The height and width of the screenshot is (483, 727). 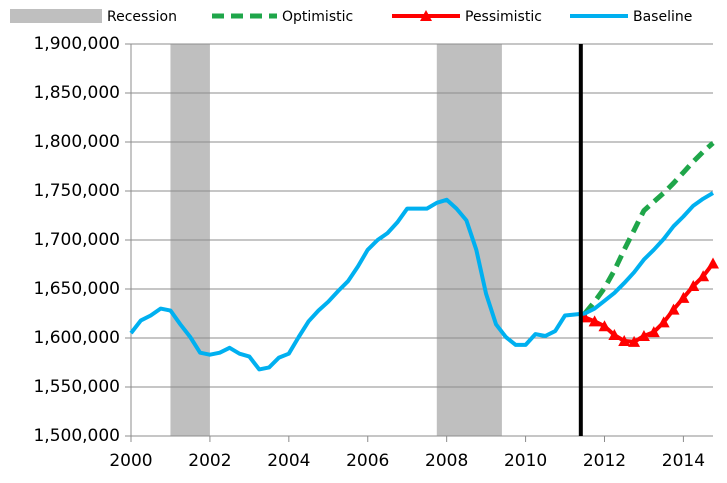 What do you see at coordinates (76, 93) in the screenshot?
I see `y-tick-label: 1,850,000` at bounding box center [76, 93].